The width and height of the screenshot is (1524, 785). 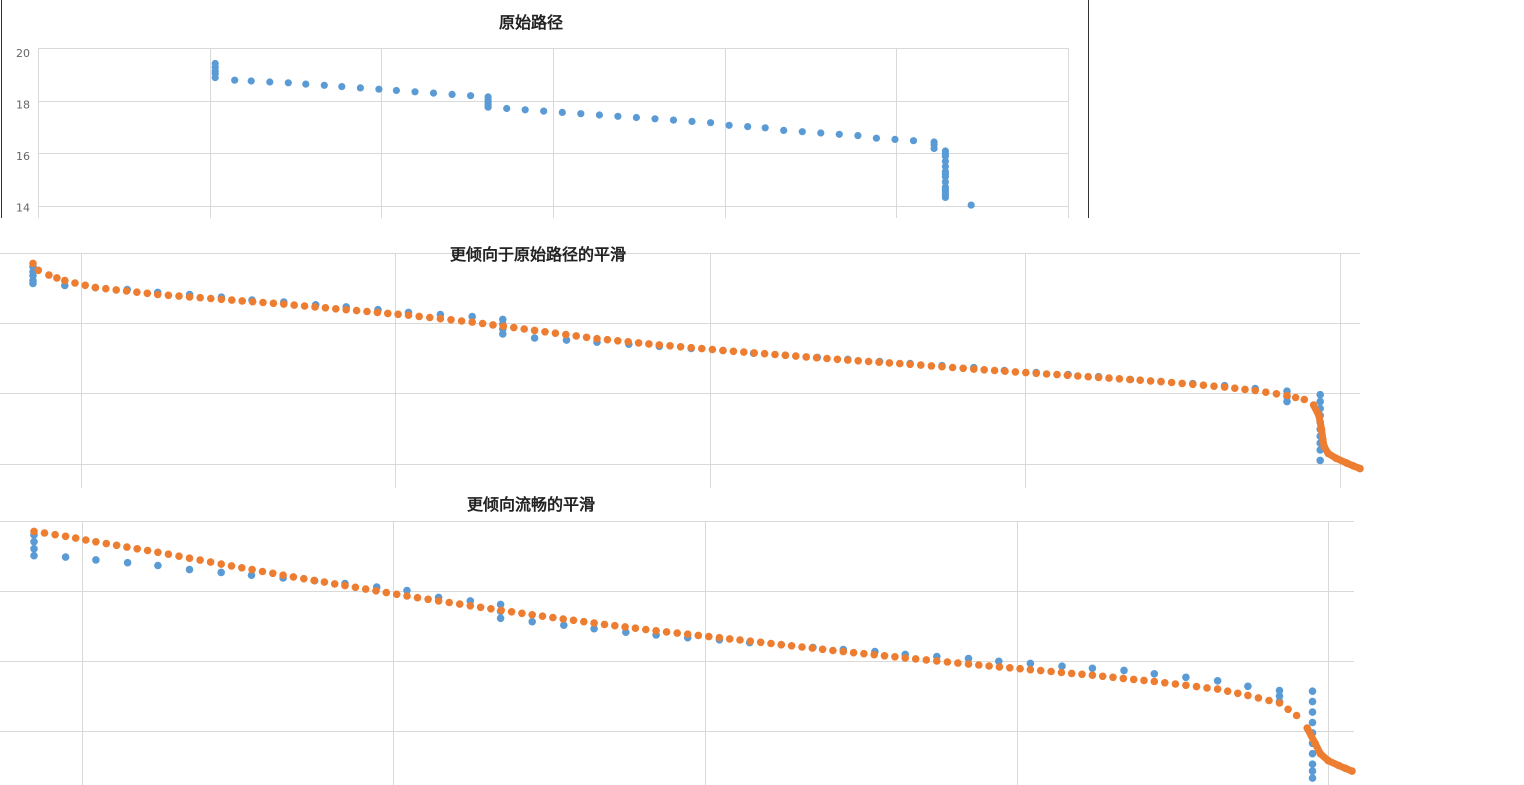 I want to click on smoothed-tail-segment, so click(x=1348, y=769).